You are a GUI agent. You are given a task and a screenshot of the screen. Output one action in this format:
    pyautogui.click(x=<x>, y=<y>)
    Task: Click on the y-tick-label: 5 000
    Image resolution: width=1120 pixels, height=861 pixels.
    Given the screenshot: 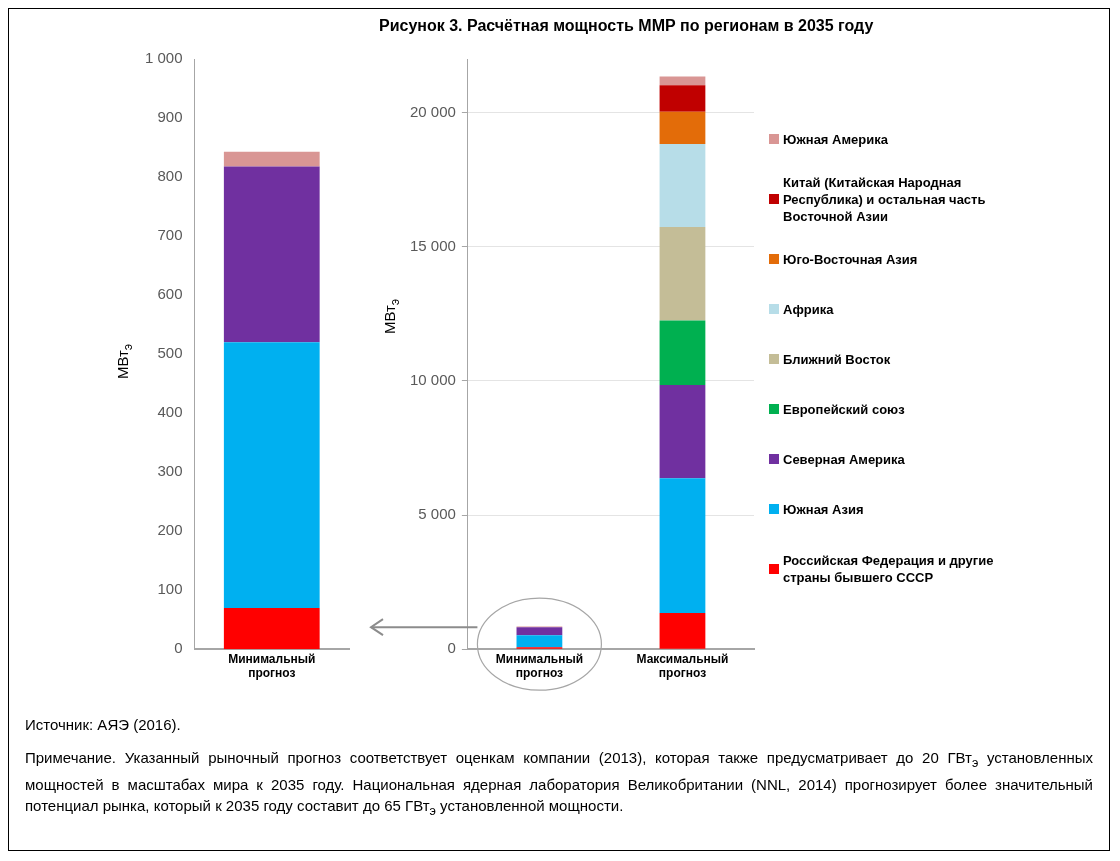 What is the action you would take?
    pyautogui.click(x=437, y=514)
    